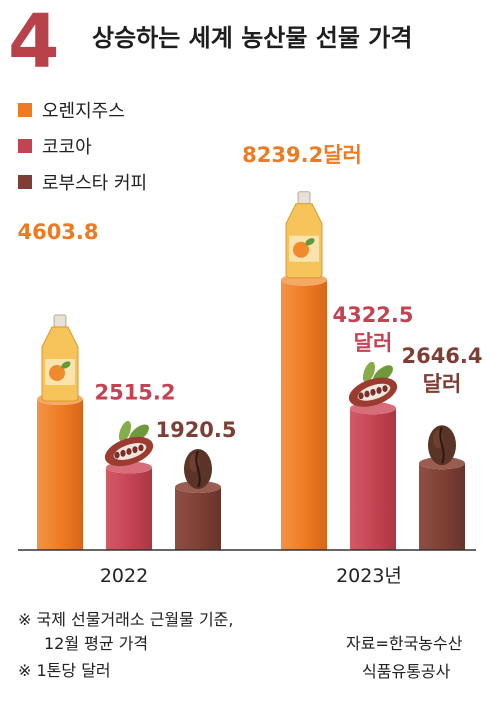 The width and height of the screenshot is (494, 704). I want to click on legend-item-orange-juice: 오렌지주스, so click(82, 110).